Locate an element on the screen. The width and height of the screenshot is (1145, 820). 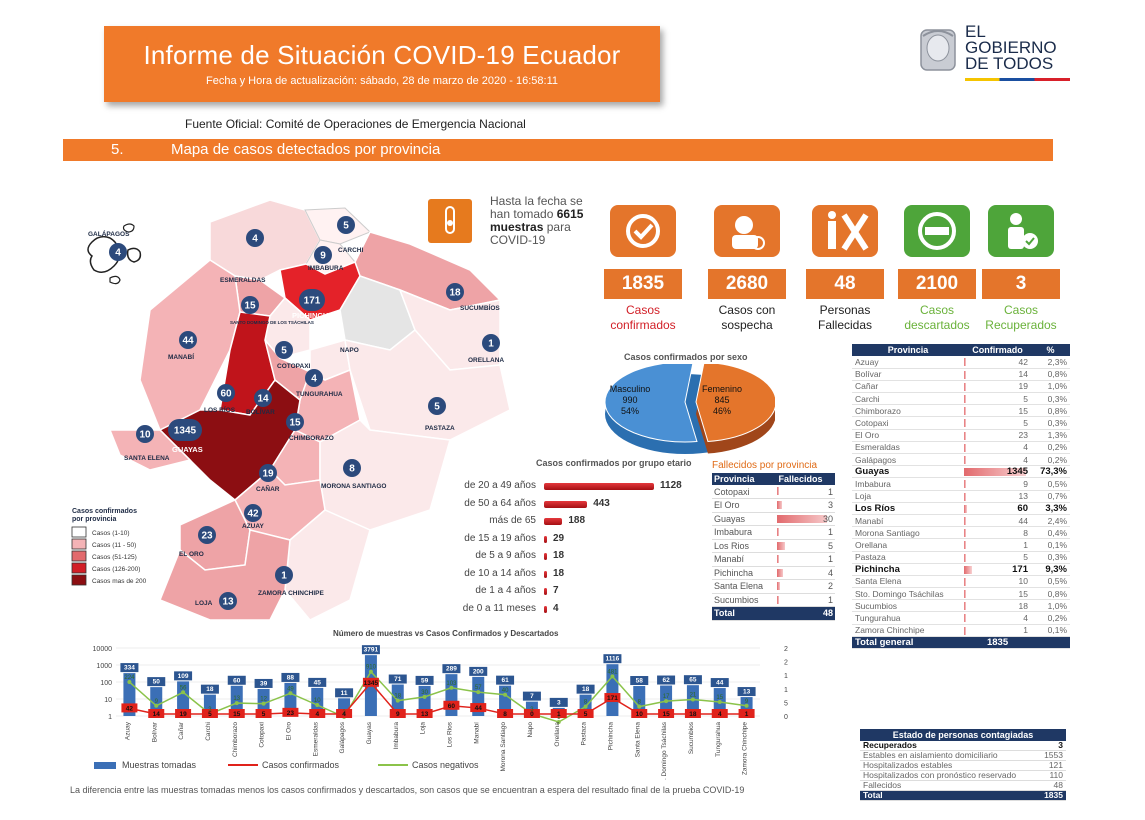
table-row: Bolívar 14 0,8% is located at coordinates (961, 374).